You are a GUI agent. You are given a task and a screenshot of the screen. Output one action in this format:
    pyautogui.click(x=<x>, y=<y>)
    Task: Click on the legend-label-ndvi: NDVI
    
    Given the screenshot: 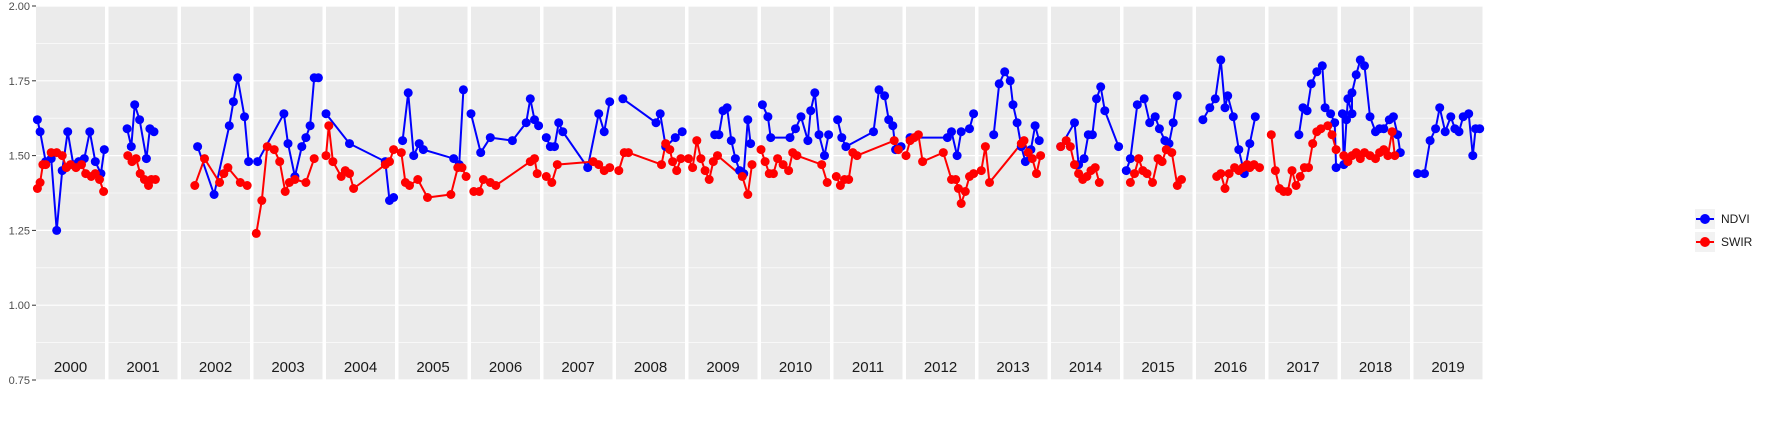 What is the action you would take?
    pyautogui.click(x=1735, y=219)
    